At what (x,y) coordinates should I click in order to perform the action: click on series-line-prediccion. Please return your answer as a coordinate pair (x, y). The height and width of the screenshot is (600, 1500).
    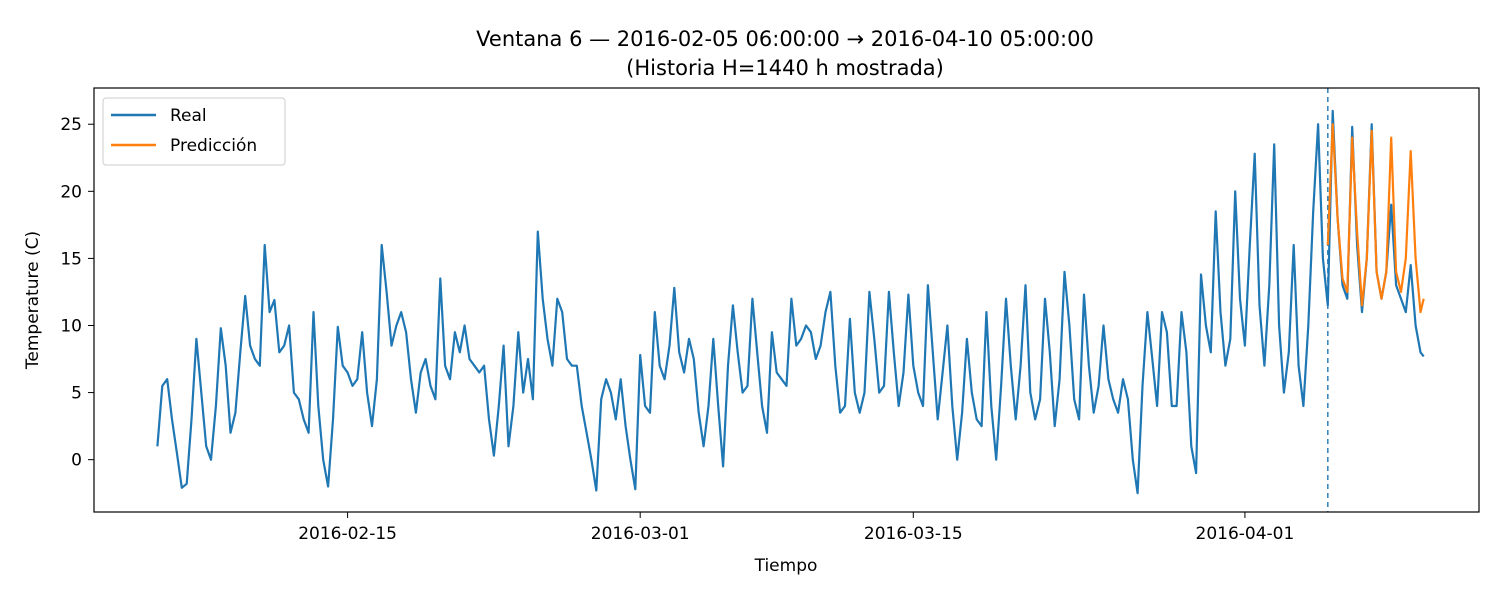
    Looking at the image, I should click on (1375, 218).